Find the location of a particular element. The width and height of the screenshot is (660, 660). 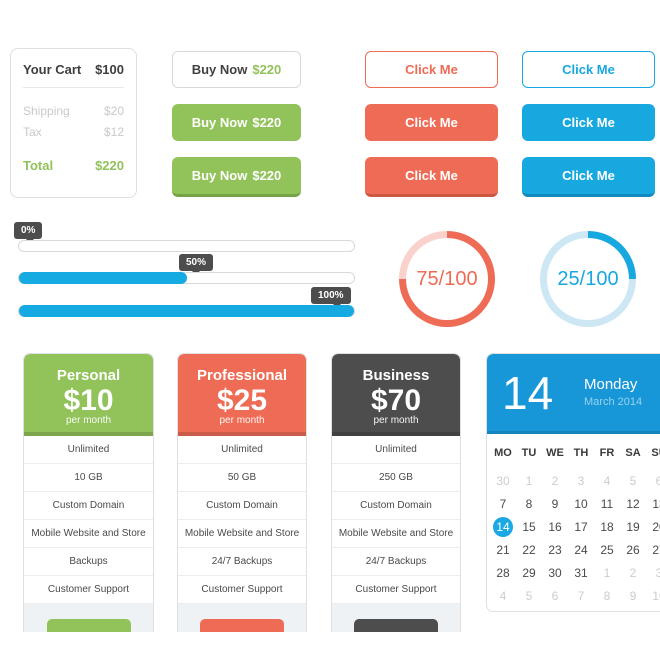

click-me-button-red-raised: Click Me is located at coordinates (431, 177).